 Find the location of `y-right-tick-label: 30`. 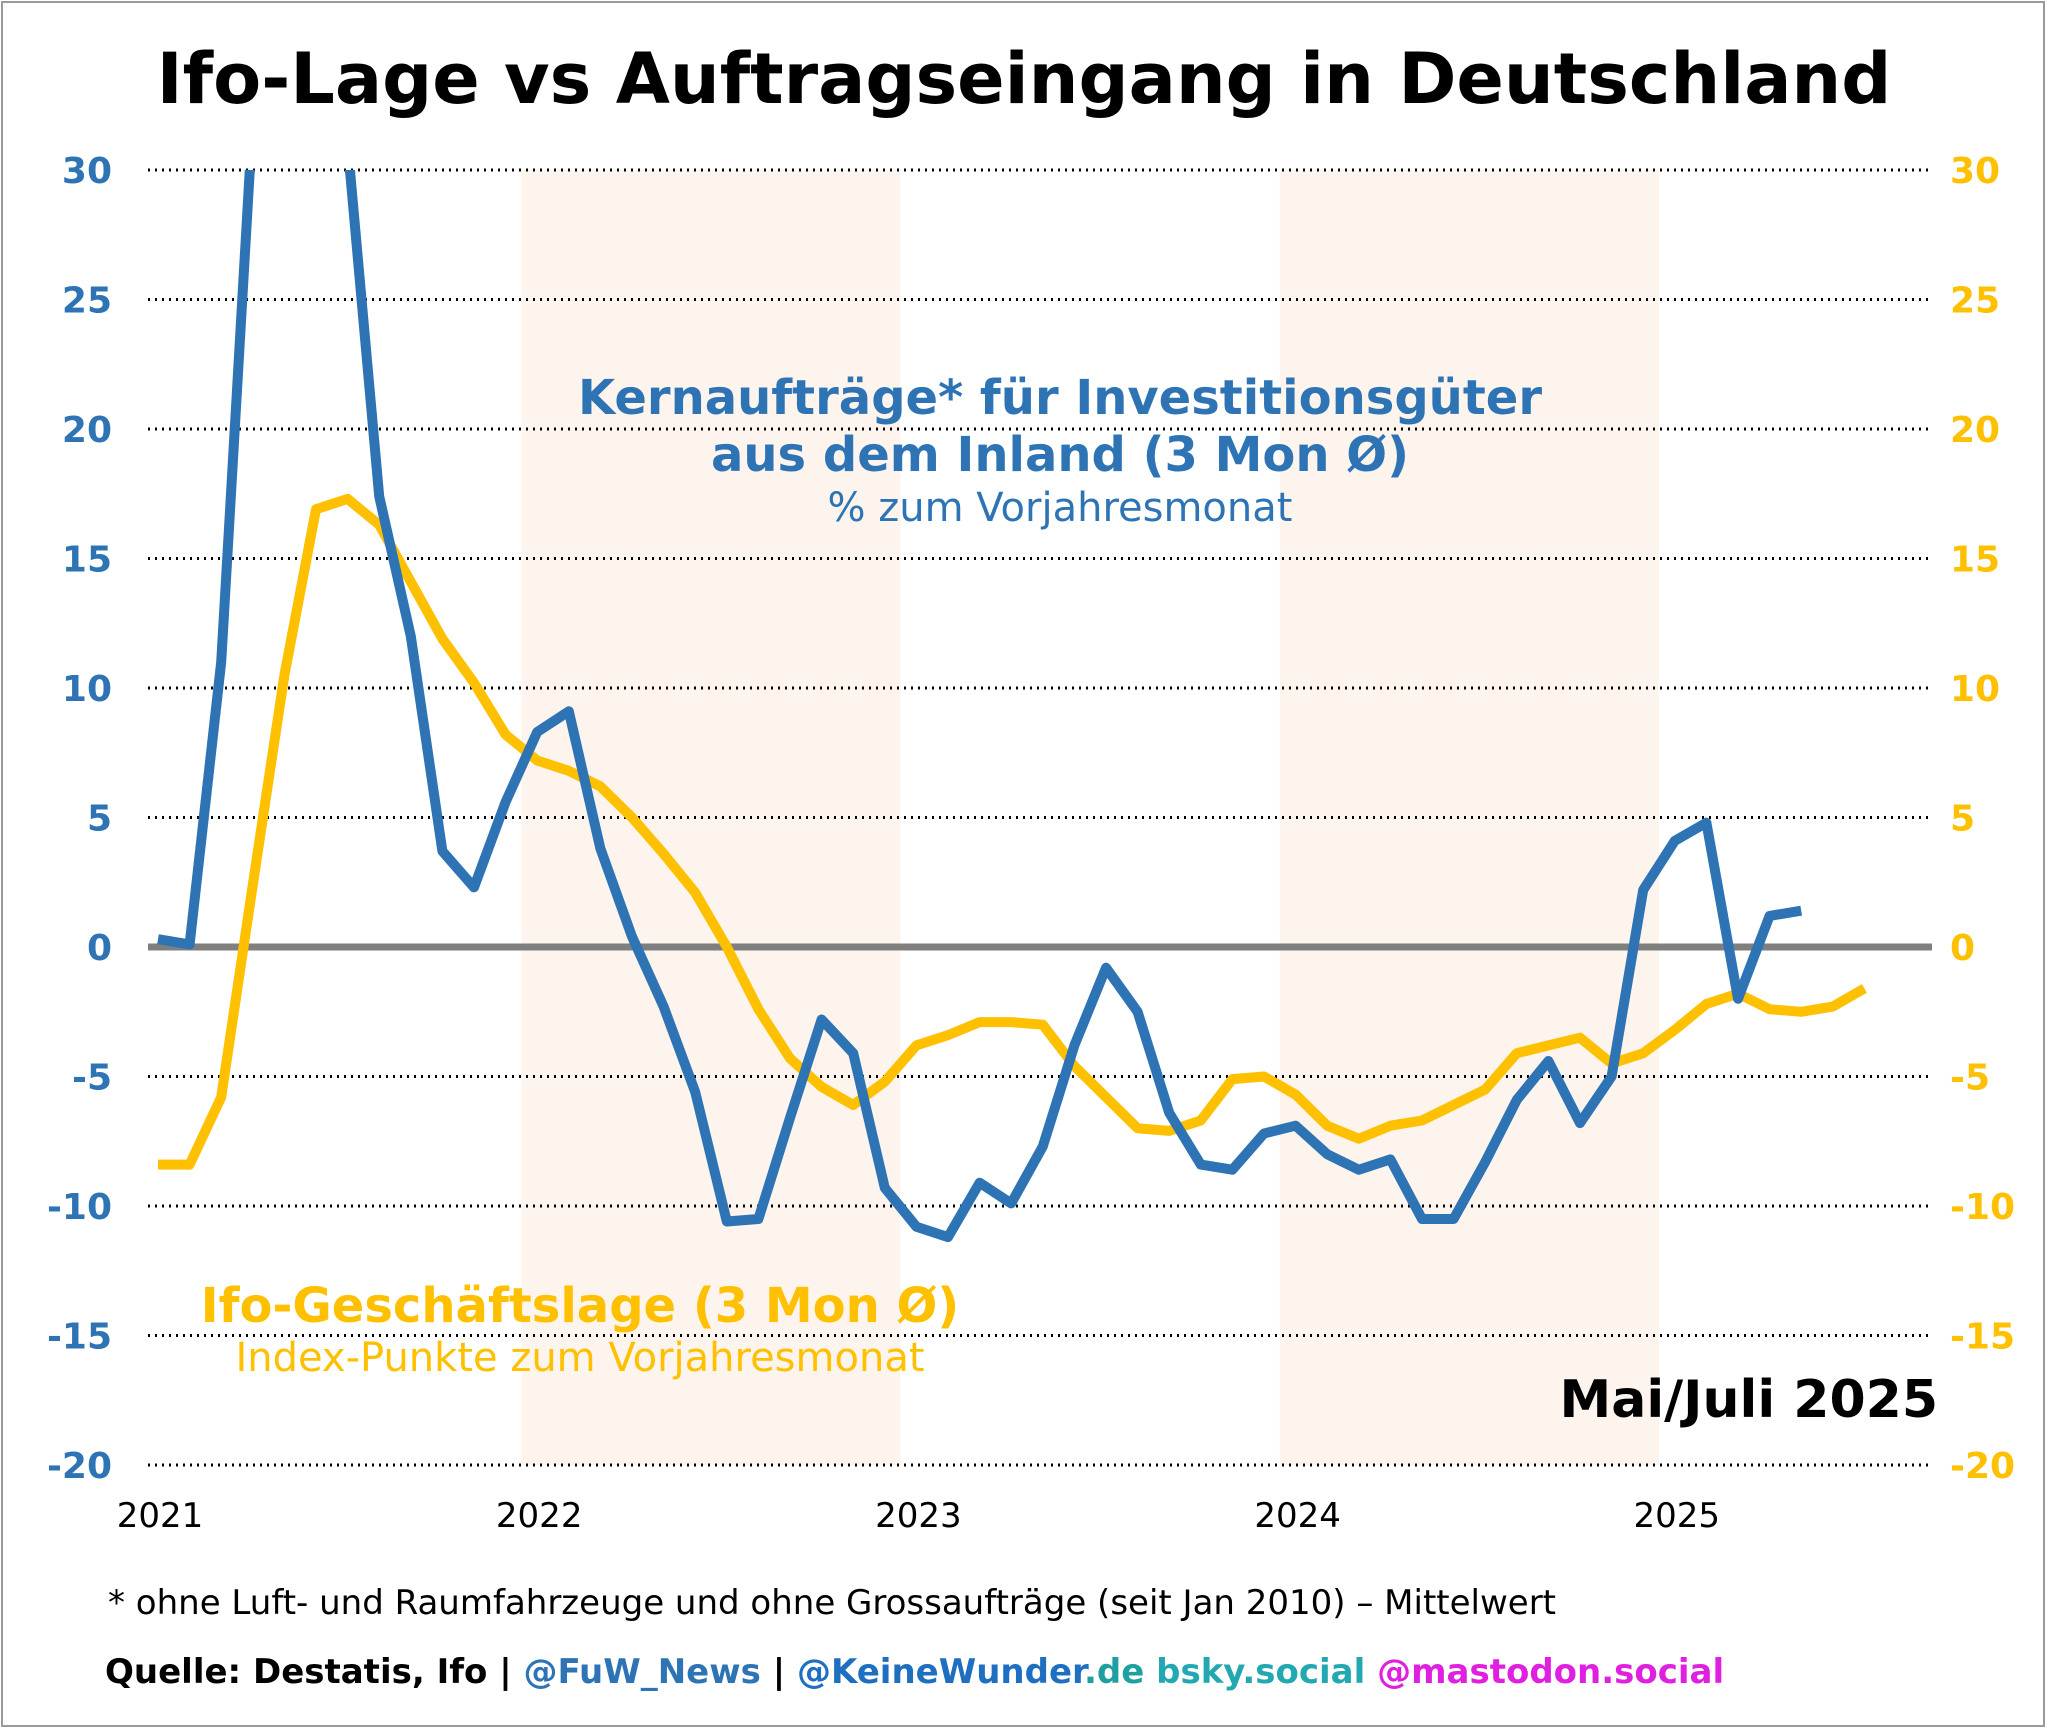

y-right-tick-label: 30 is located at coordinates (1975, 171).